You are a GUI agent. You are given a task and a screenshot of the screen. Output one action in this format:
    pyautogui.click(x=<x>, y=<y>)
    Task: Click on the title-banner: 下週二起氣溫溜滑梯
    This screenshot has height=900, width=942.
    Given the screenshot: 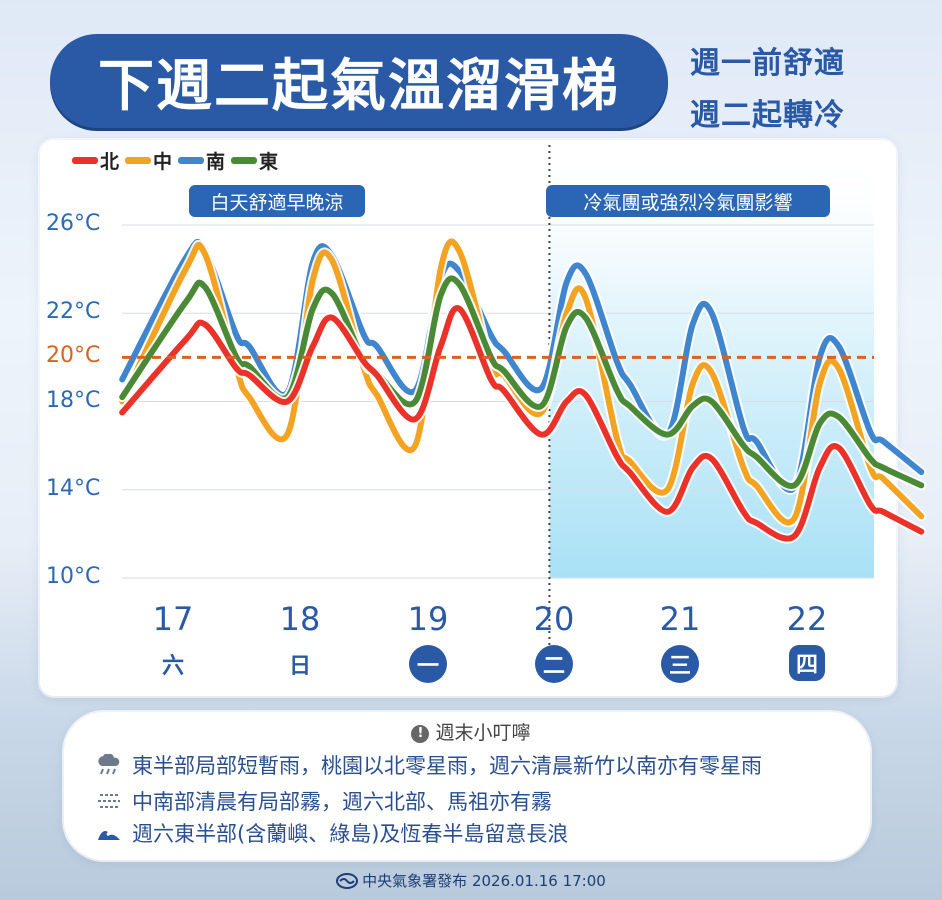 What is the action you would take?
    pyautogui.click(x=359, y=81)
    